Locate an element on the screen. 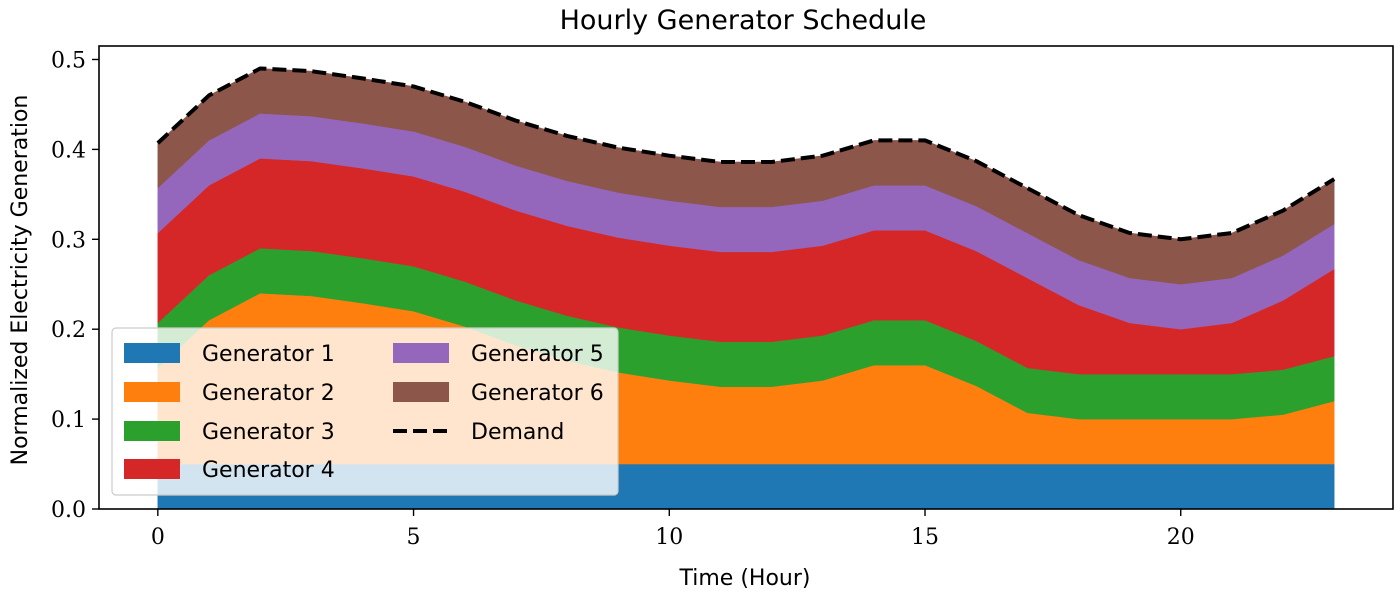 The image size is (1400, 600). y-tick-label: 0.4 is located at coordinates (68, 150).